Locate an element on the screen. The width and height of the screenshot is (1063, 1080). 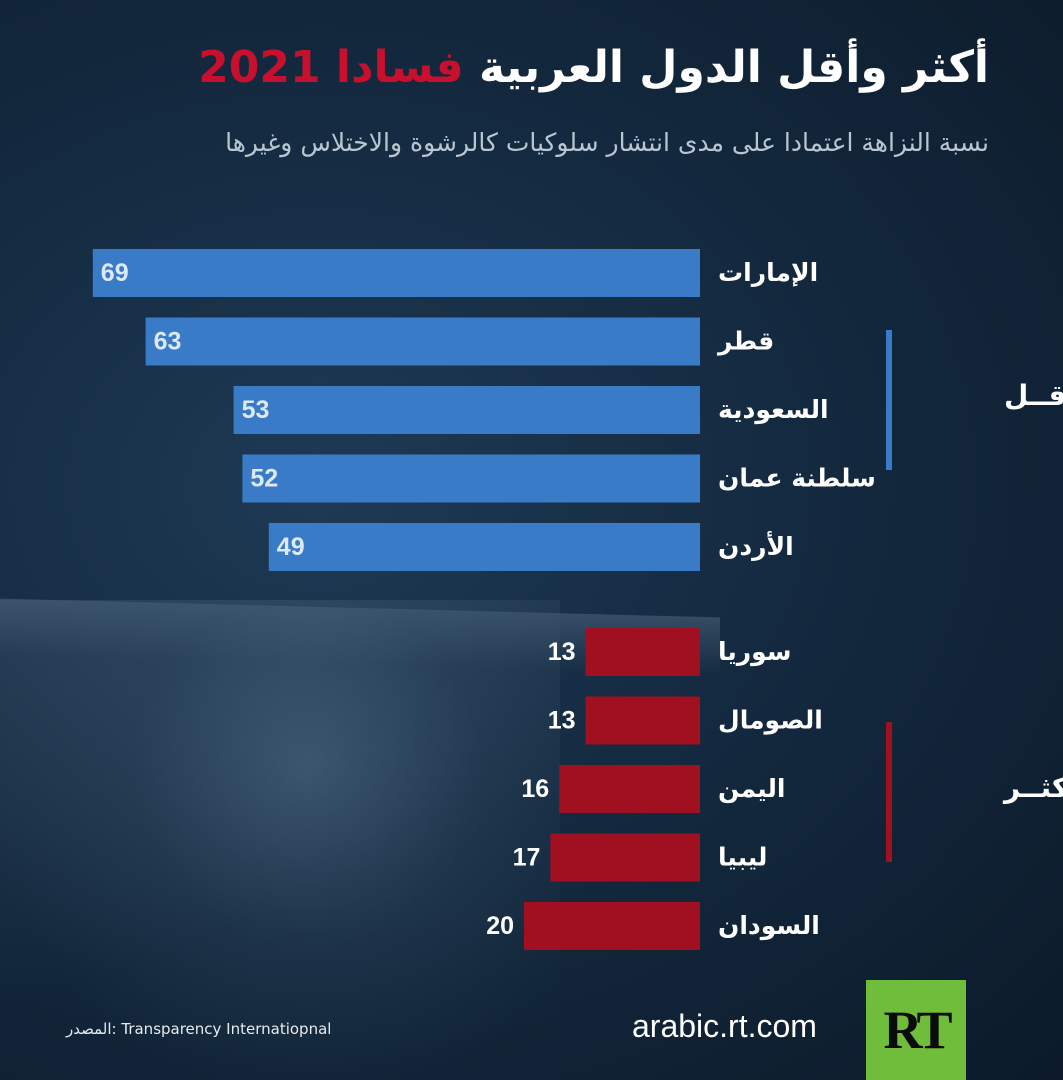
data-label: 69 is located at coordinates (115, 273).